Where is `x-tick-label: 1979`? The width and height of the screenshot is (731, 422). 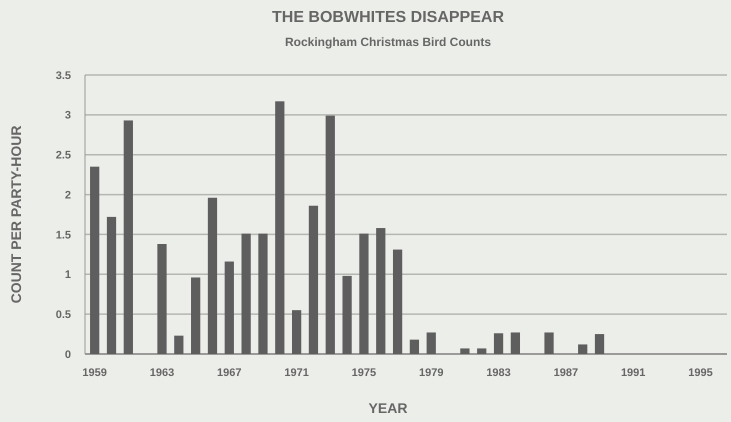
x-tick-label: 1979 is located at coordinates (431, 373).